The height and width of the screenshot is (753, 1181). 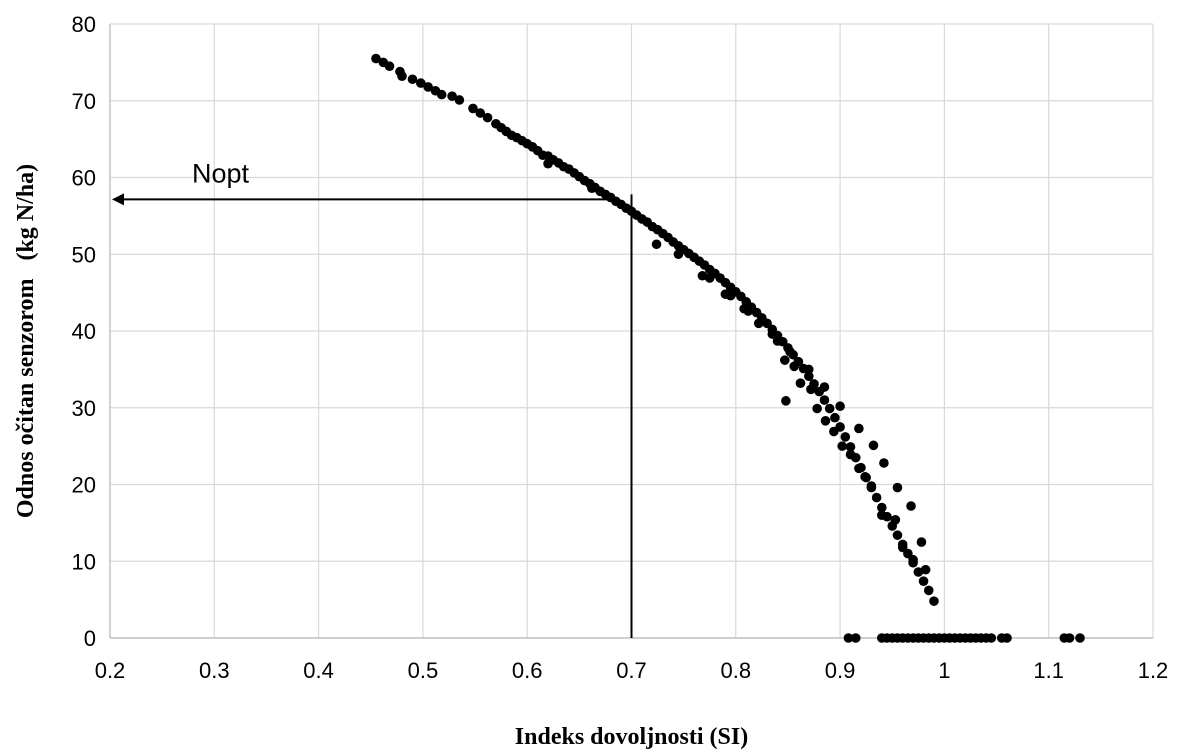 What do you see at coordinates (84, 101) in the screenshot?
I see `y-tick-label: 70` at bounding box center [84, 101].